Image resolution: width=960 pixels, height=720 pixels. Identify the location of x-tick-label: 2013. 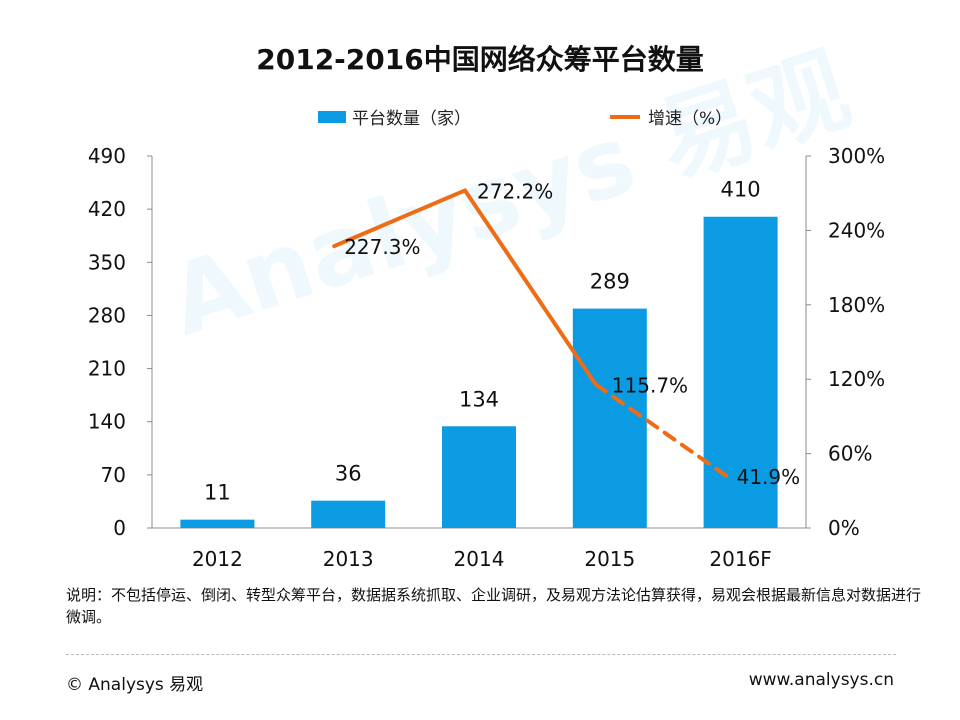
(348, 559).